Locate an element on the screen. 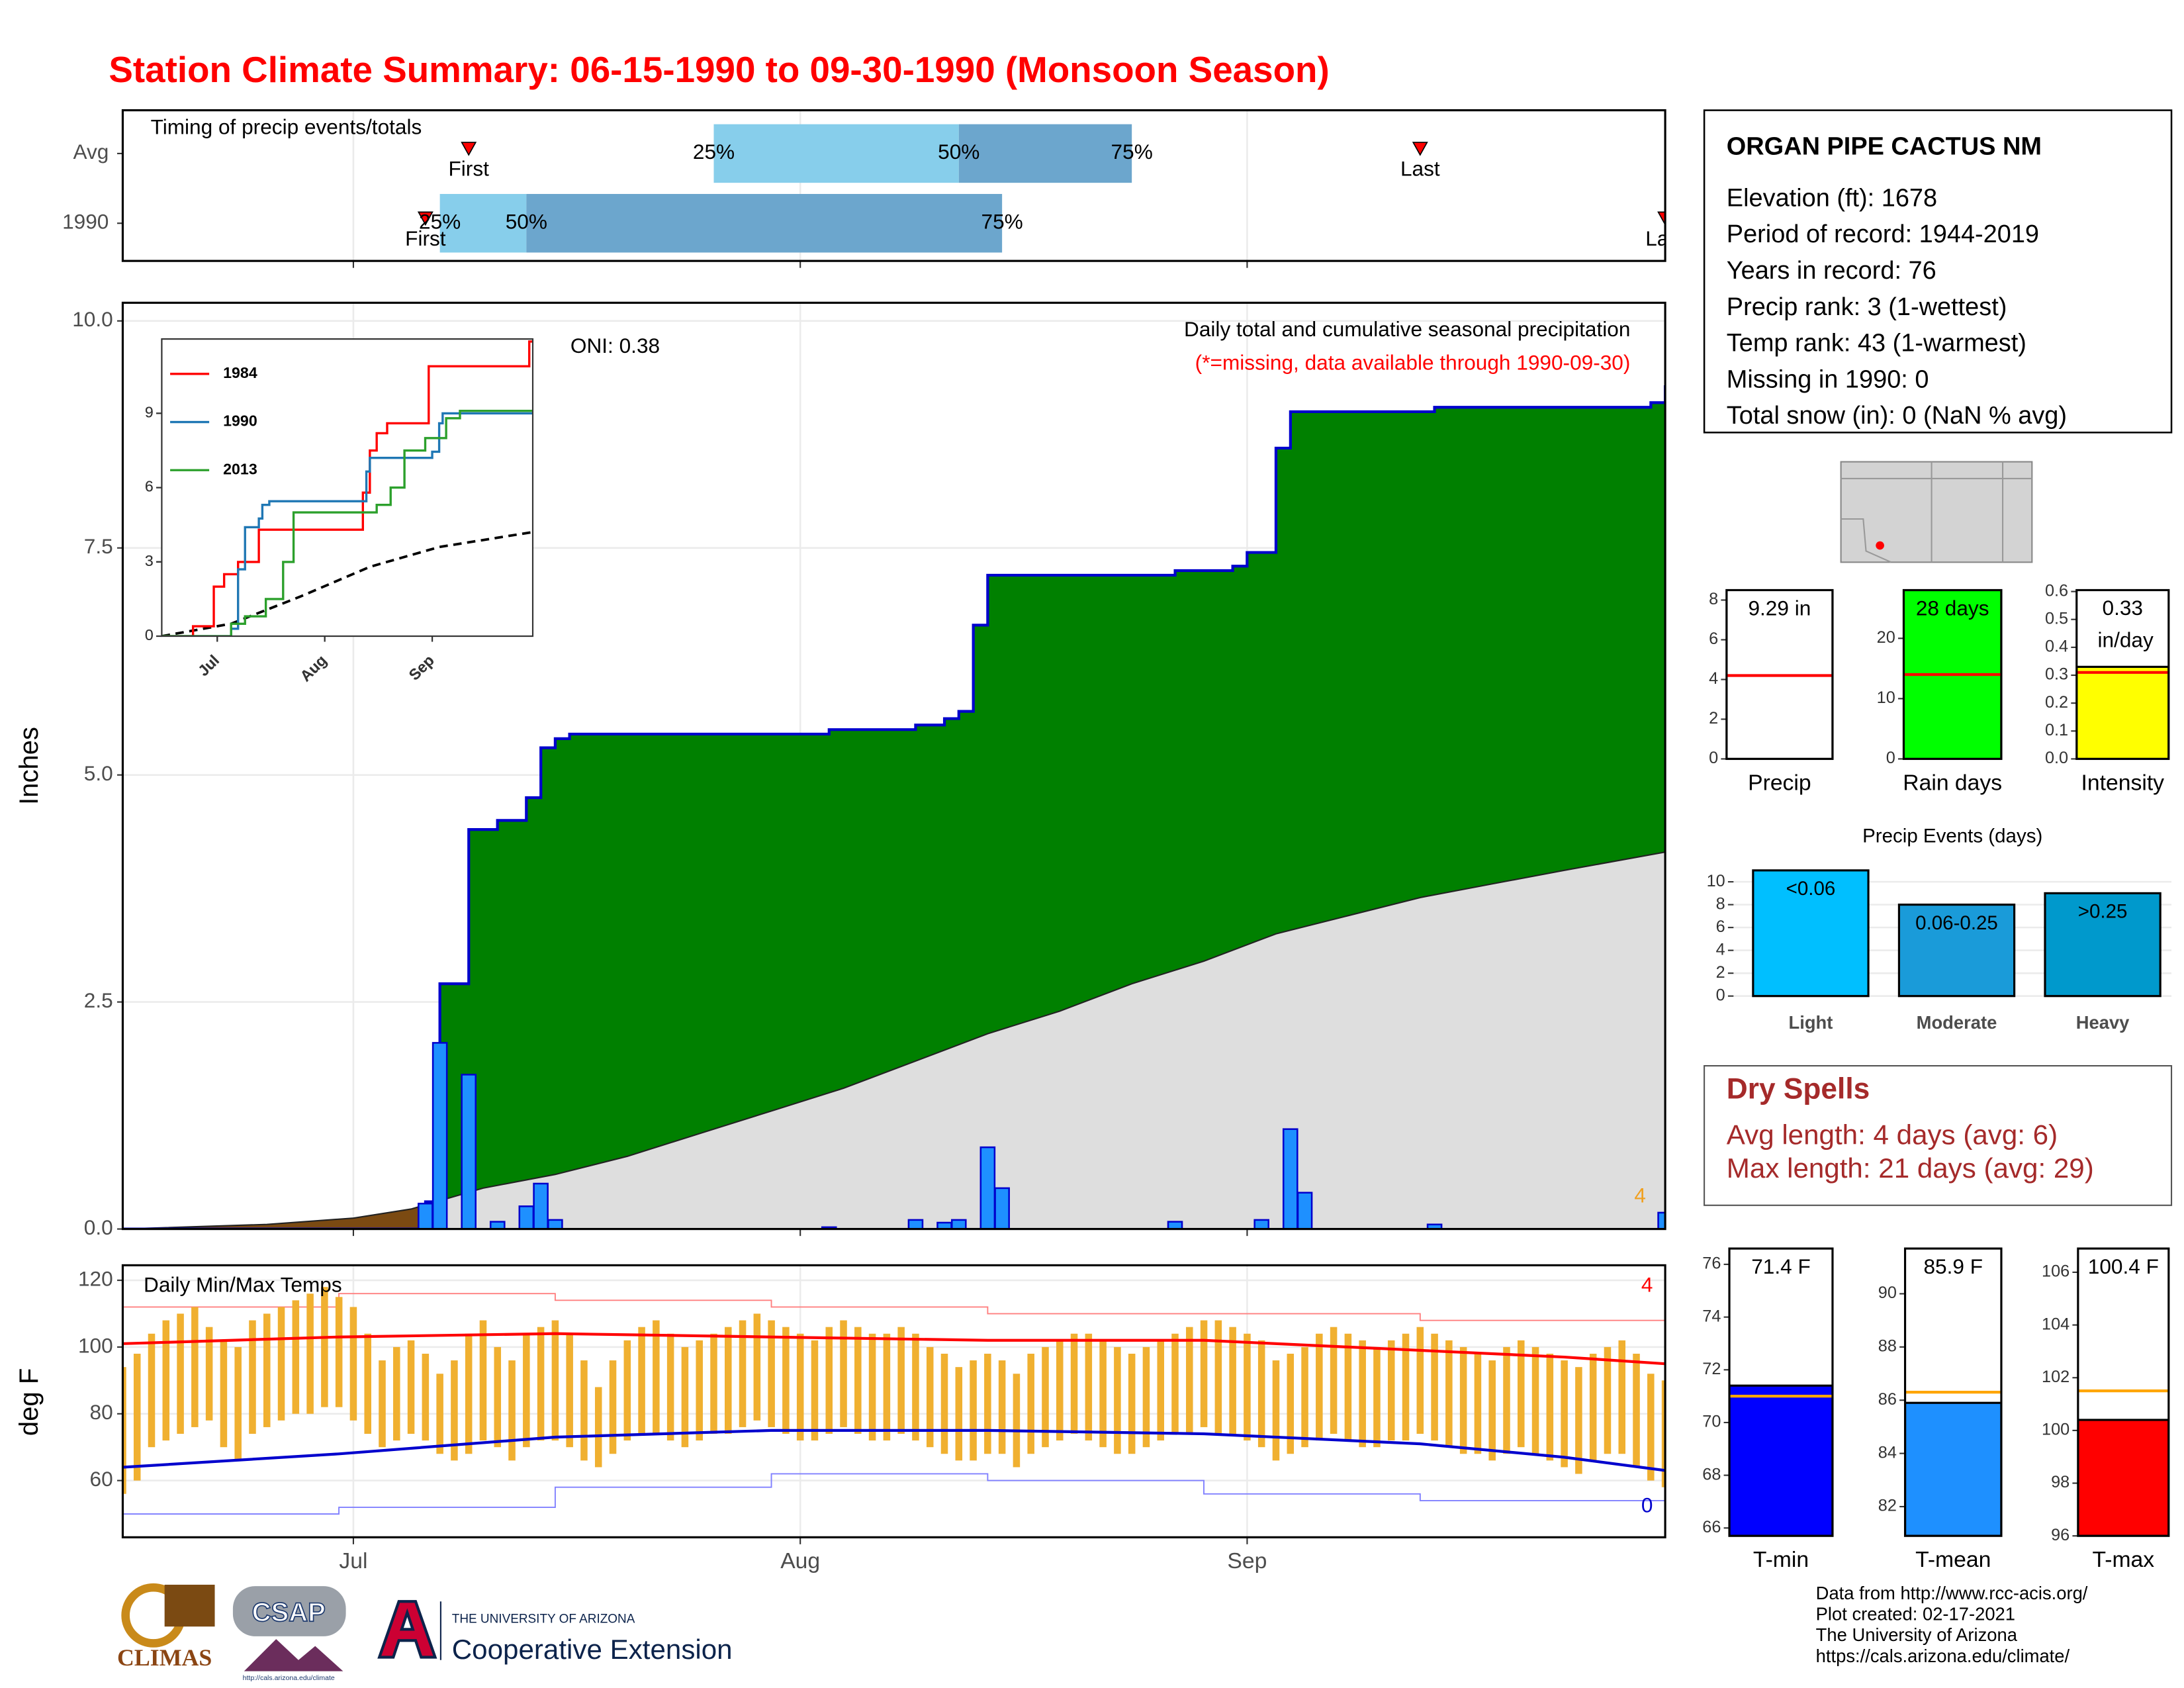 This screenshot has width=2184, height=1688. y-tick-label: 120 is located at coordinates (95, 1278).